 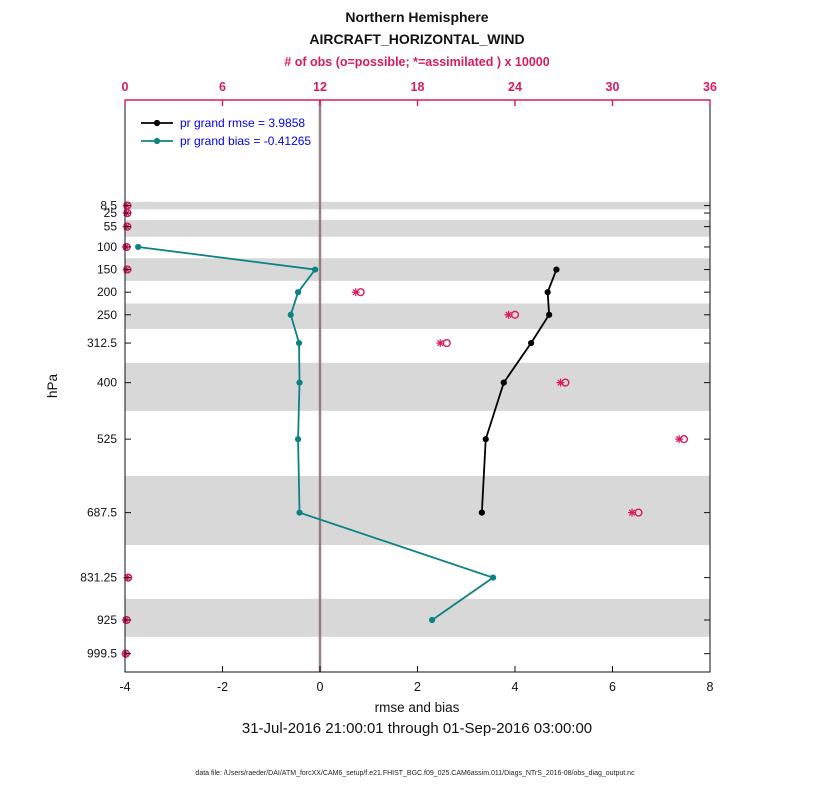 What do you see at coordinates (320, 687) in the screenshot?
I see `x-tick-label: 0` at bounding box center [320, 687].